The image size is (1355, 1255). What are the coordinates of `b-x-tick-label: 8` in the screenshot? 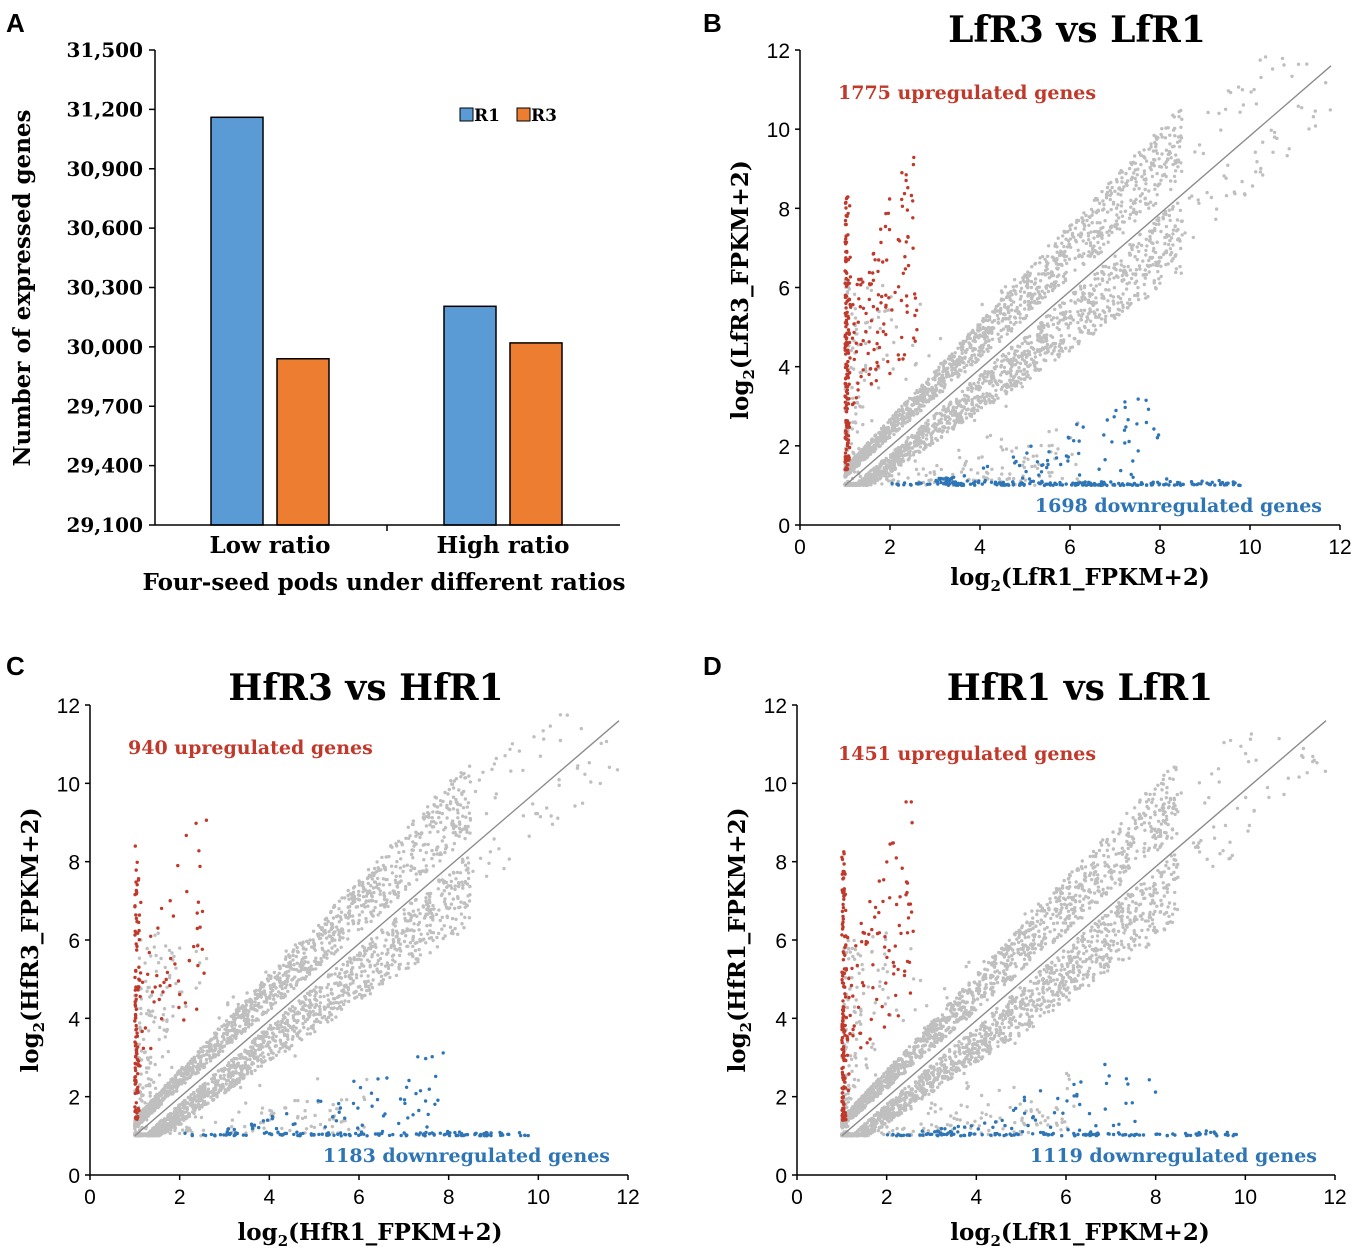 It's located at (1160, 547).